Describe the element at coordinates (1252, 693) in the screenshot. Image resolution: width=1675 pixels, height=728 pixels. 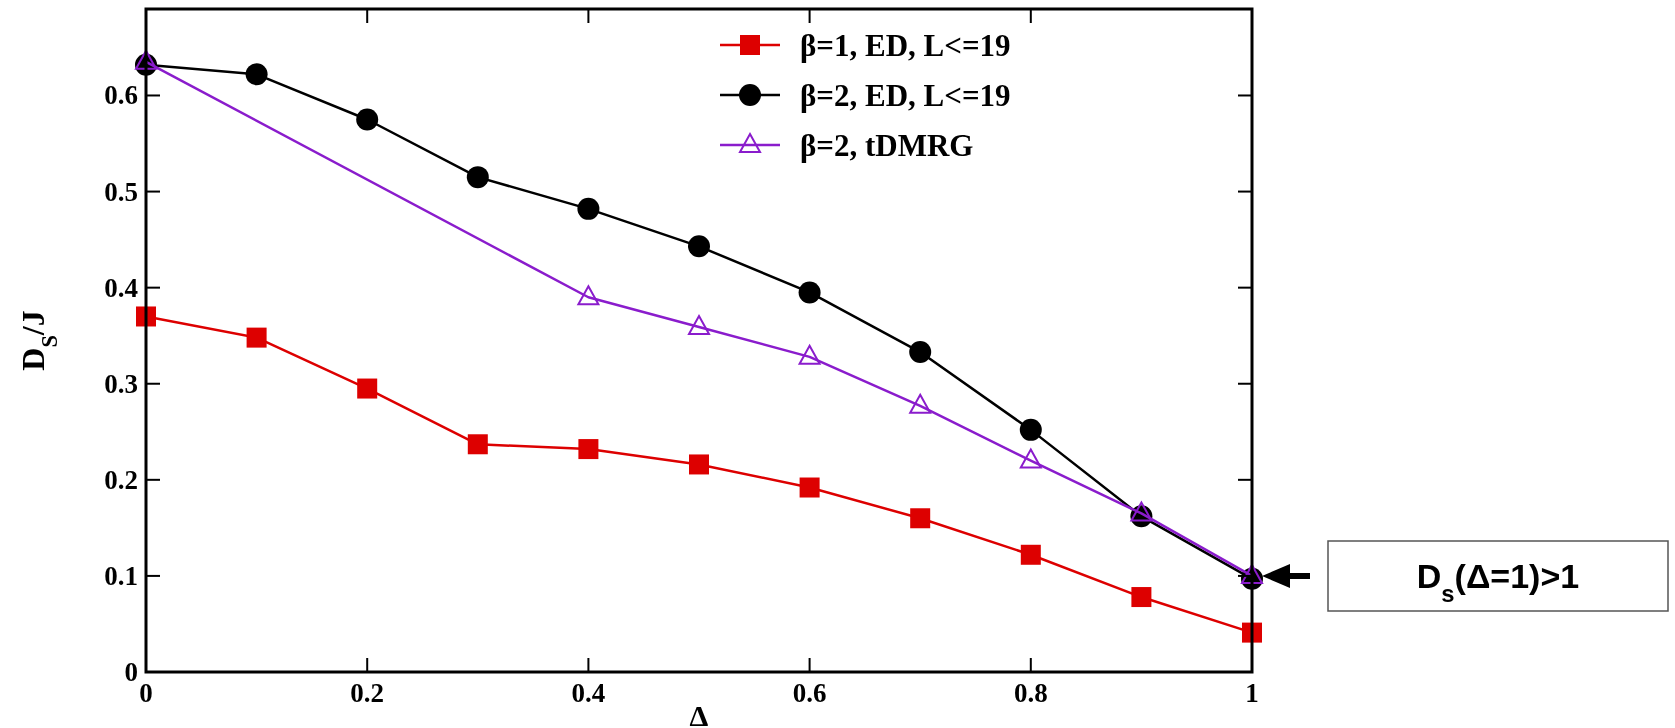
I see `x-tick-label: 1` at that location.